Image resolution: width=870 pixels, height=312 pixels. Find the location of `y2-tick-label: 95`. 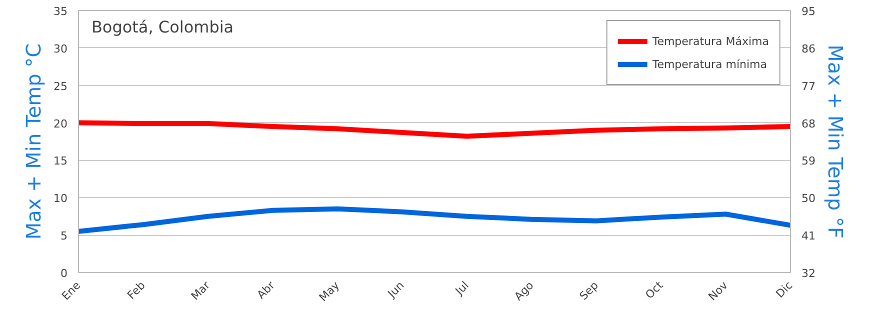

y2-tick-label: 95 is located at coordinates (809, 11).